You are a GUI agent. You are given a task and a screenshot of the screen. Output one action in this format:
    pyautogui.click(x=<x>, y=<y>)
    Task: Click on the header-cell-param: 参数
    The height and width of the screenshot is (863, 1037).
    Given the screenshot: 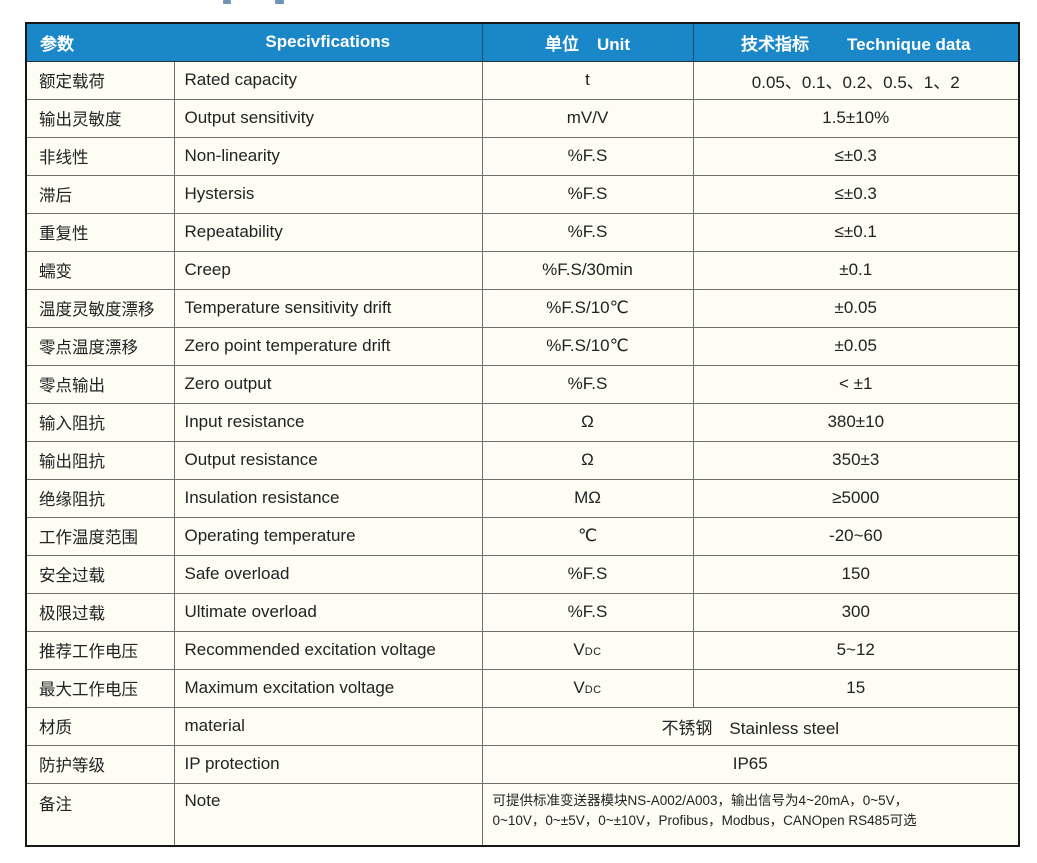 What is the action you would take?
    pyautogui.click(x=100, y=42)
    